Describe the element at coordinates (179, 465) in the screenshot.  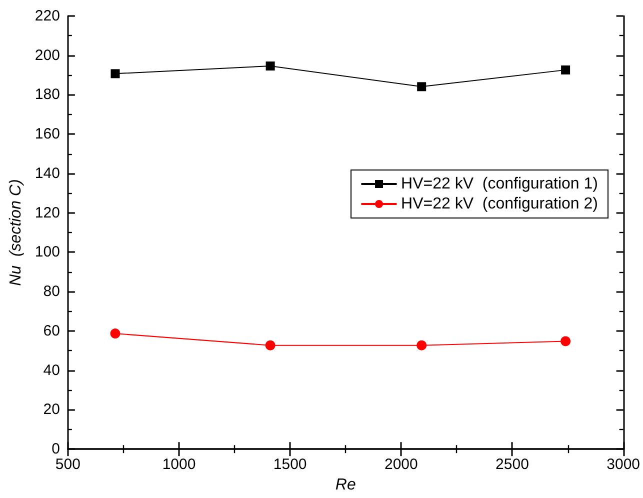
I see `x-tick-label: 1000` at that location.